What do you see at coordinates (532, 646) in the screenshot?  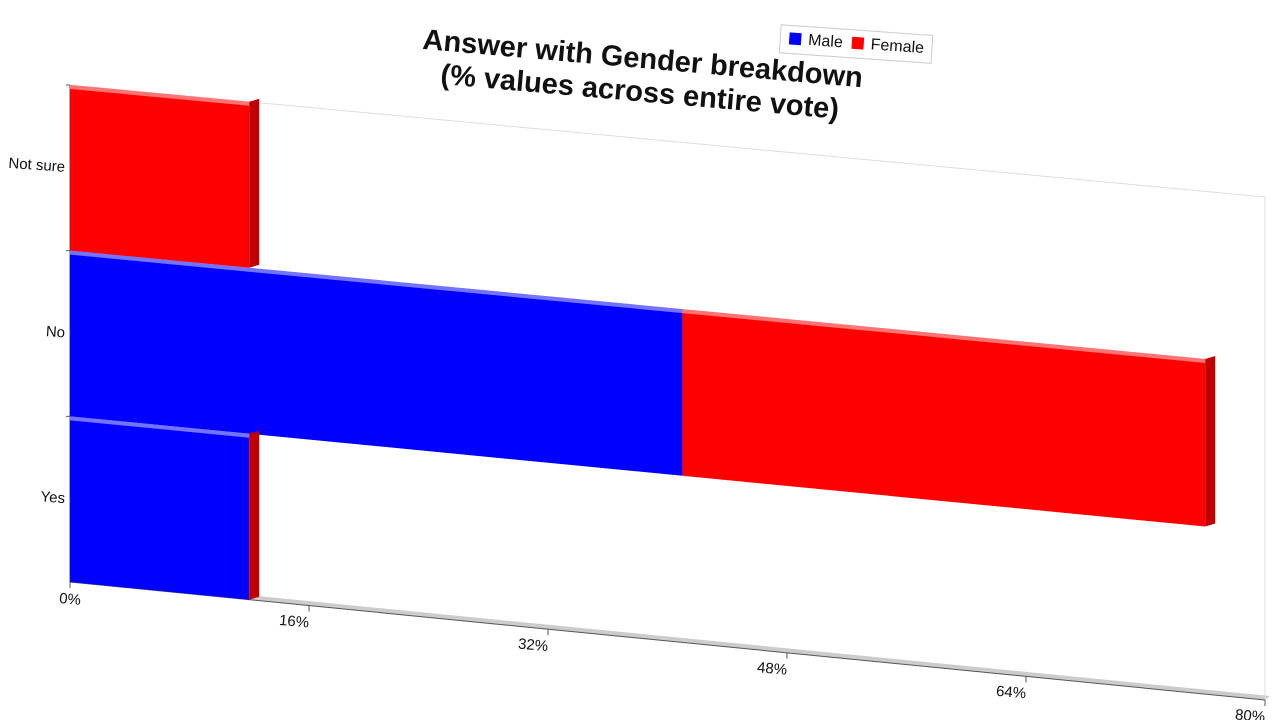 I see `x-tick-label: 32%` at bounding box center [532, 646].